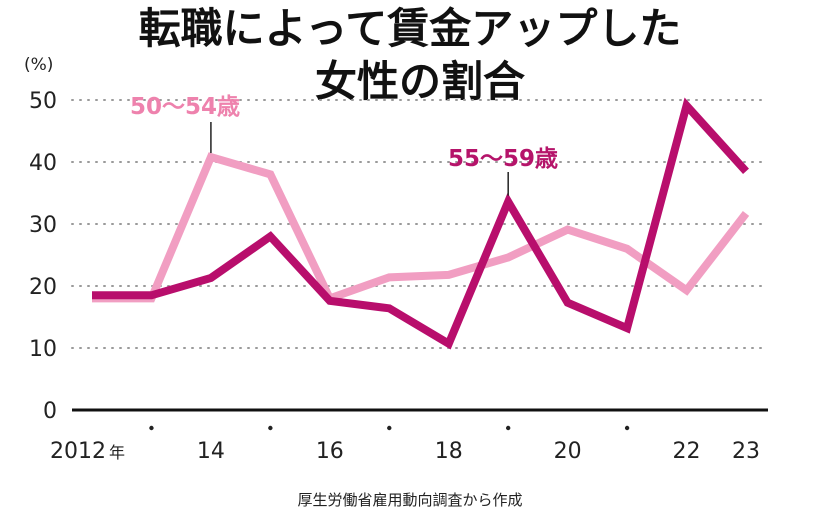  I want to click on x-tick-year-suffix: 年, so click(117, 452).